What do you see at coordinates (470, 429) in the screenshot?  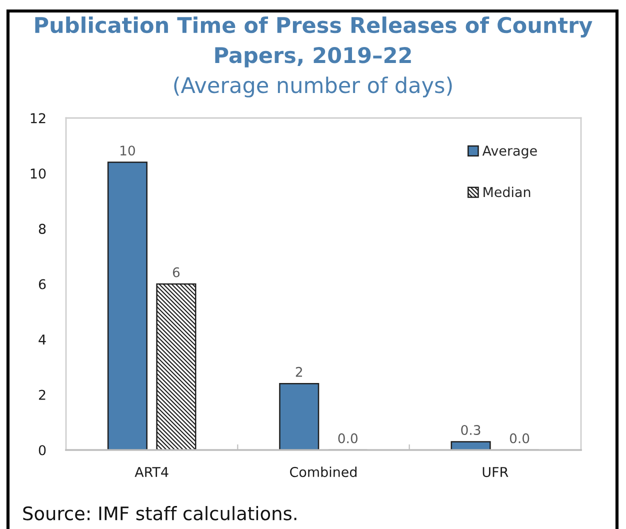 I see `data-label: 0.3` at bounding box center [470, 429].